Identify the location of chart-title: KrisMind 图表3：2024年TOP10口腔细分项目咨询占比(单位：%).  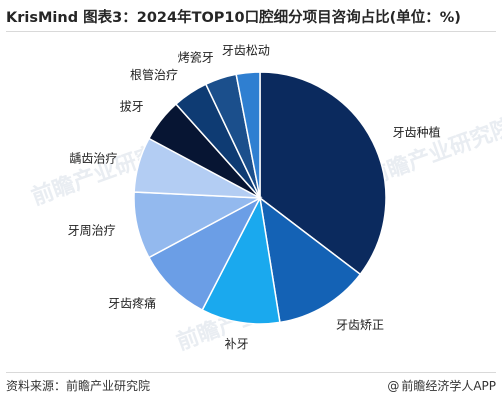
(233, 18).